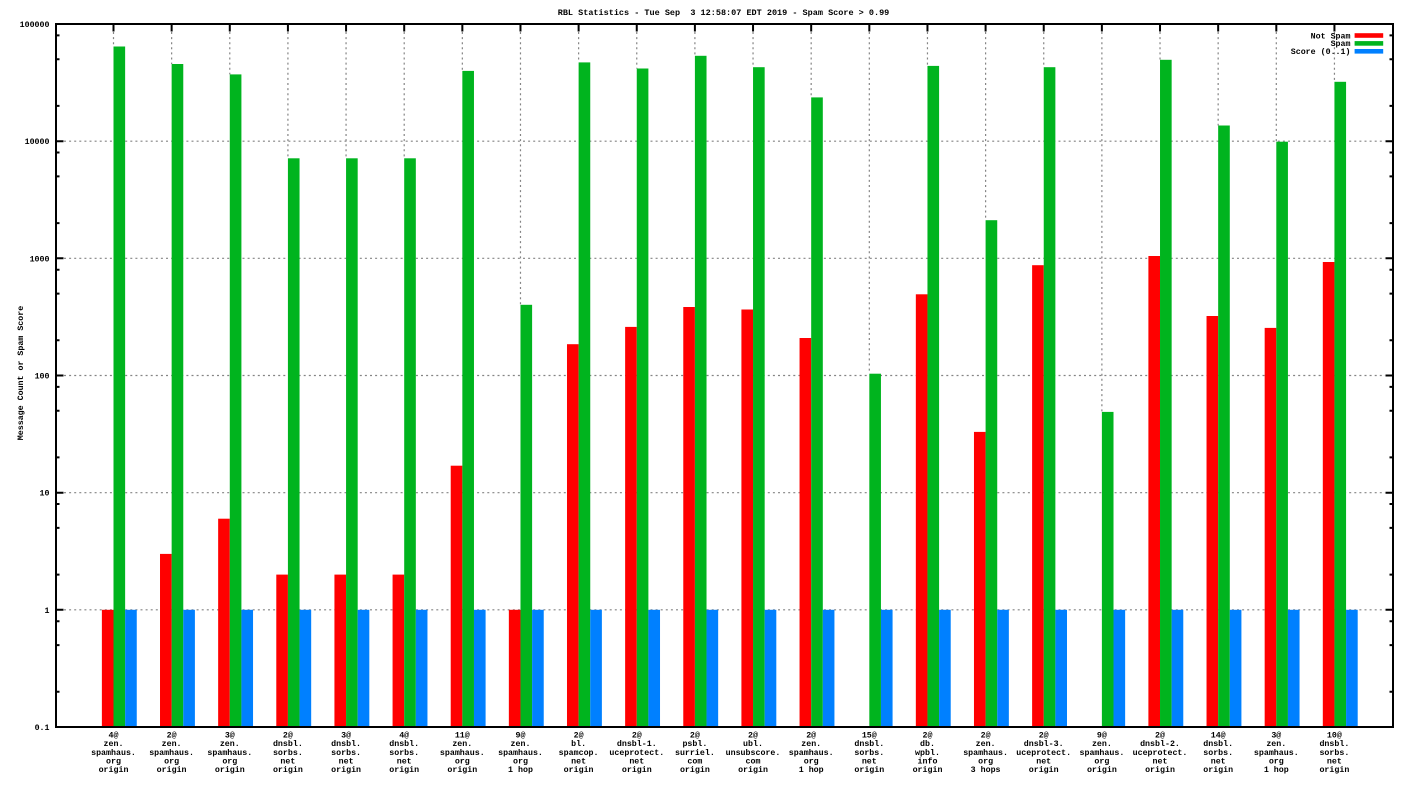 This screenshot has height=792, width=1408. Describe the element at coordinates (1321, 52) in the screenshot. I see `svg-text: Score (0..1)` at that location.